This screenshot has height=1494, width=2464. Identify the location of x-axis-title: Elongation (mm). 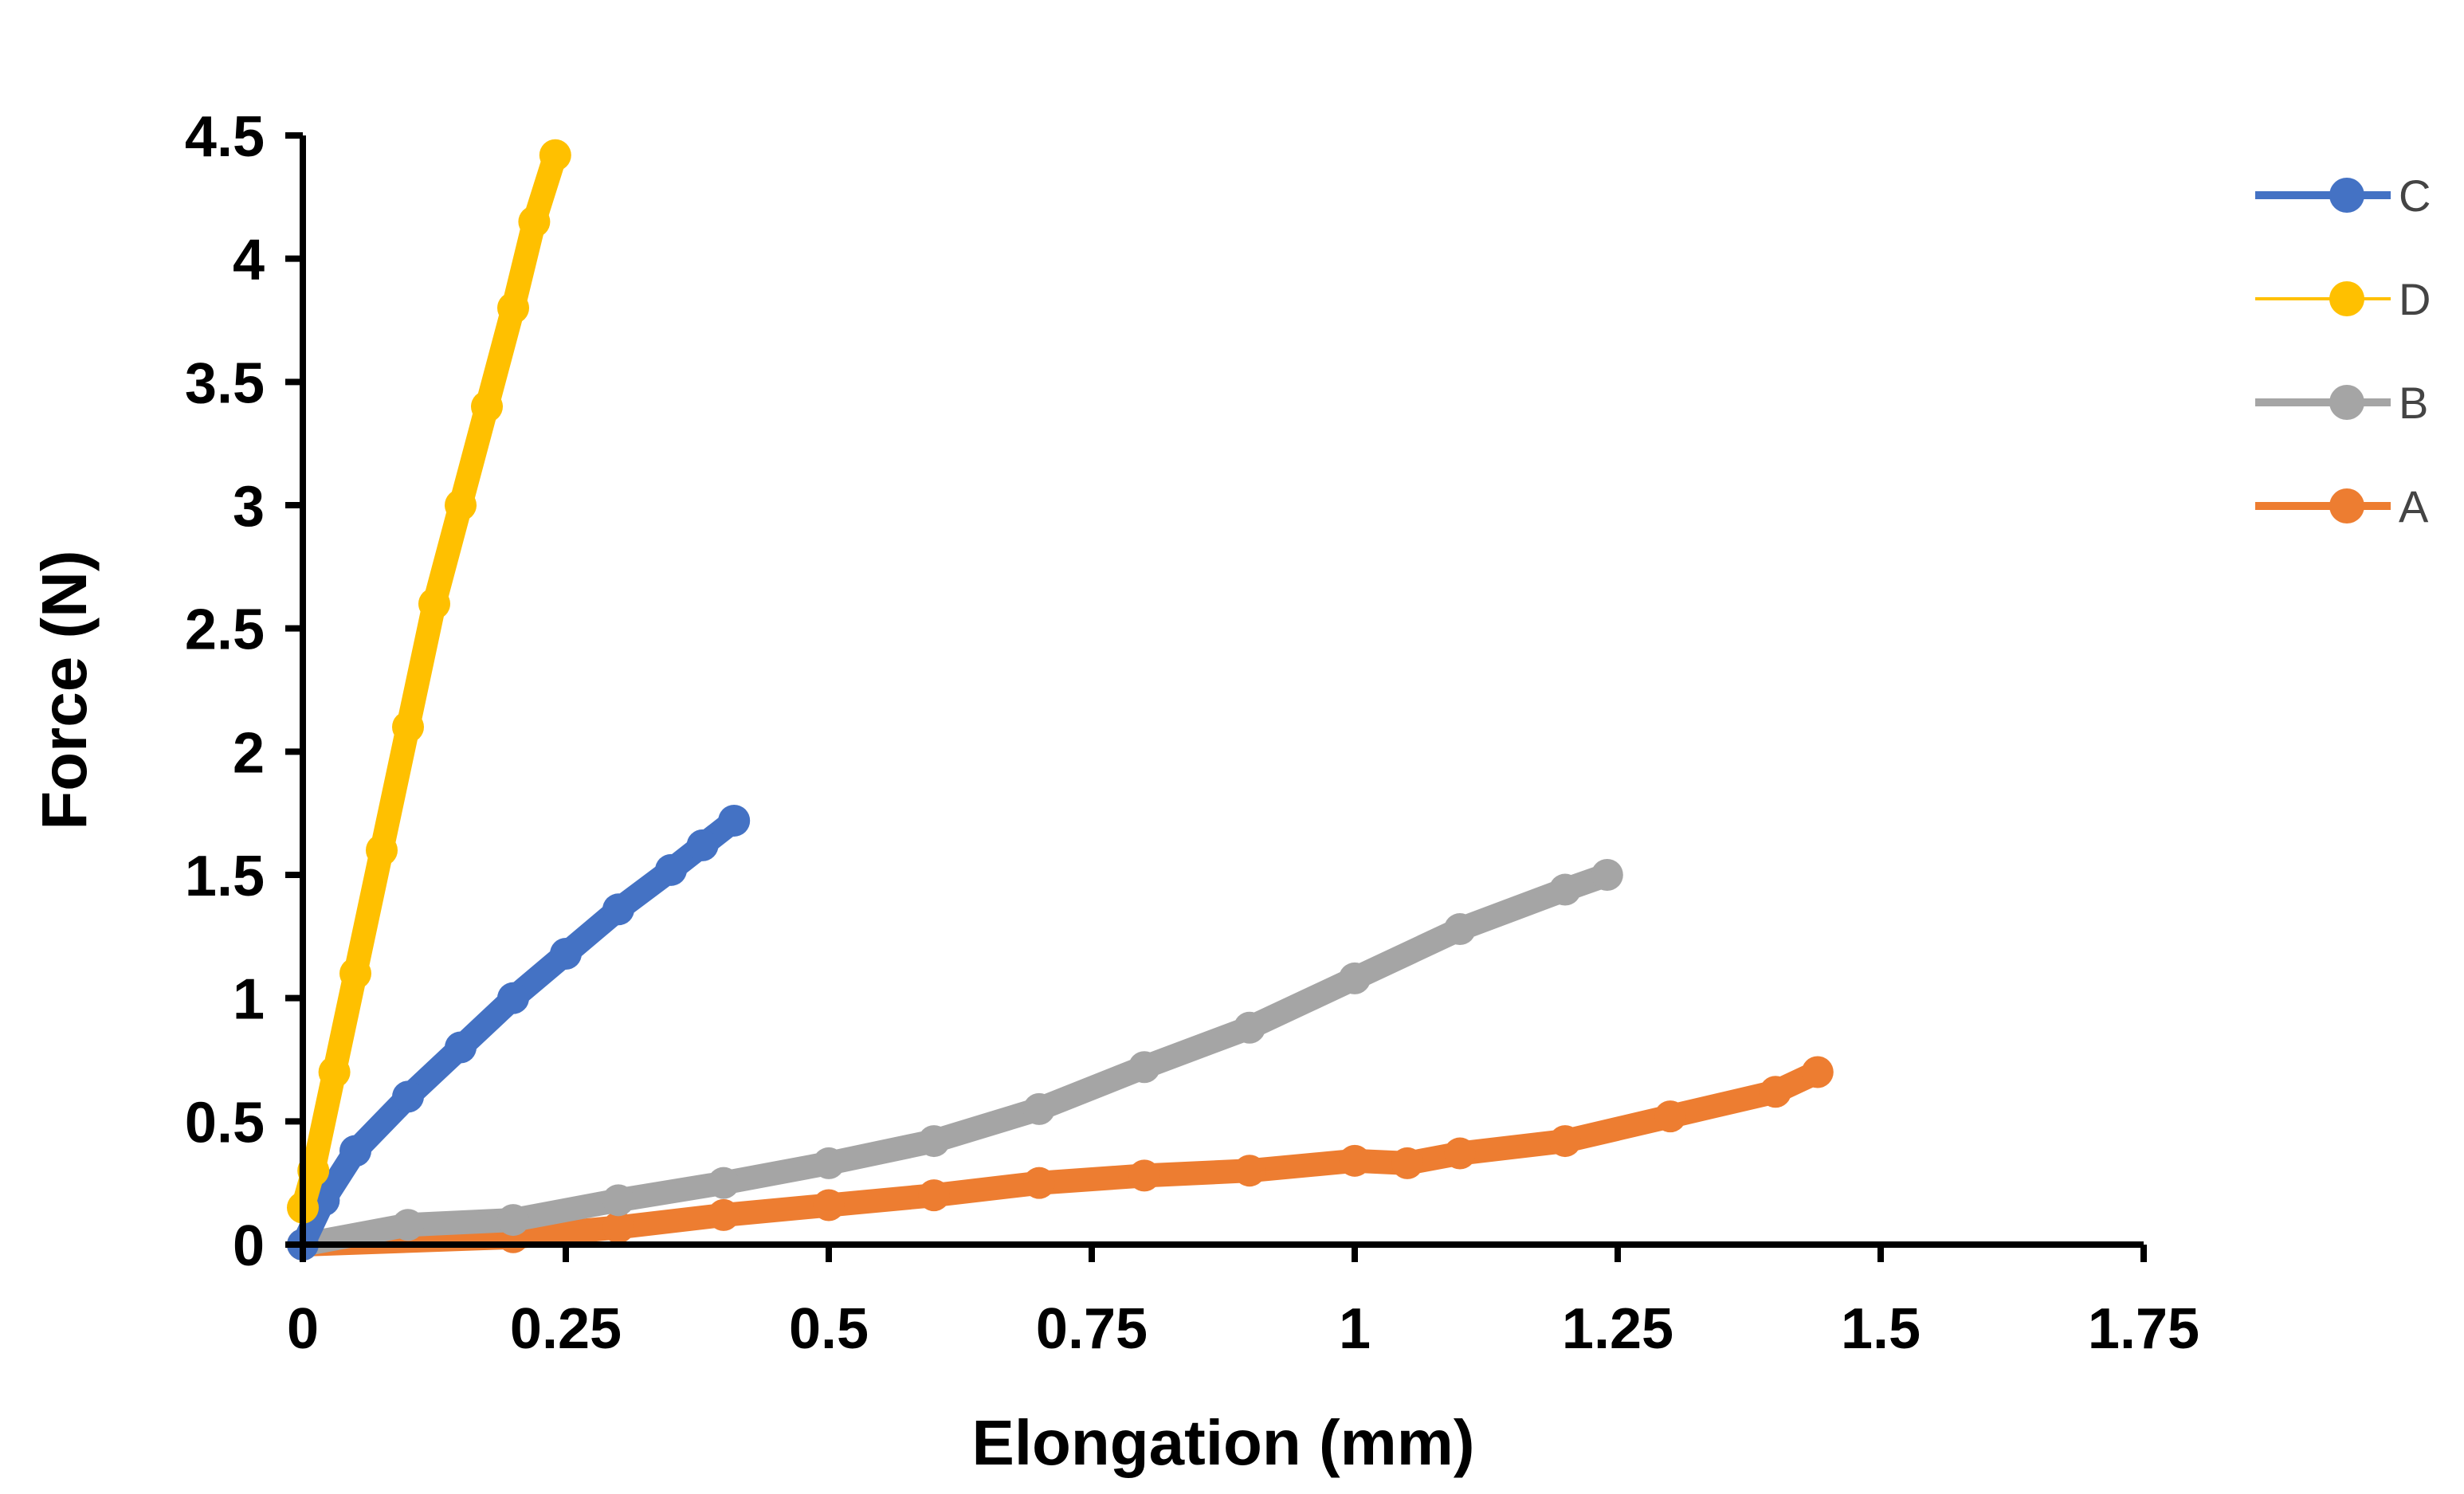
(1222, 1442).